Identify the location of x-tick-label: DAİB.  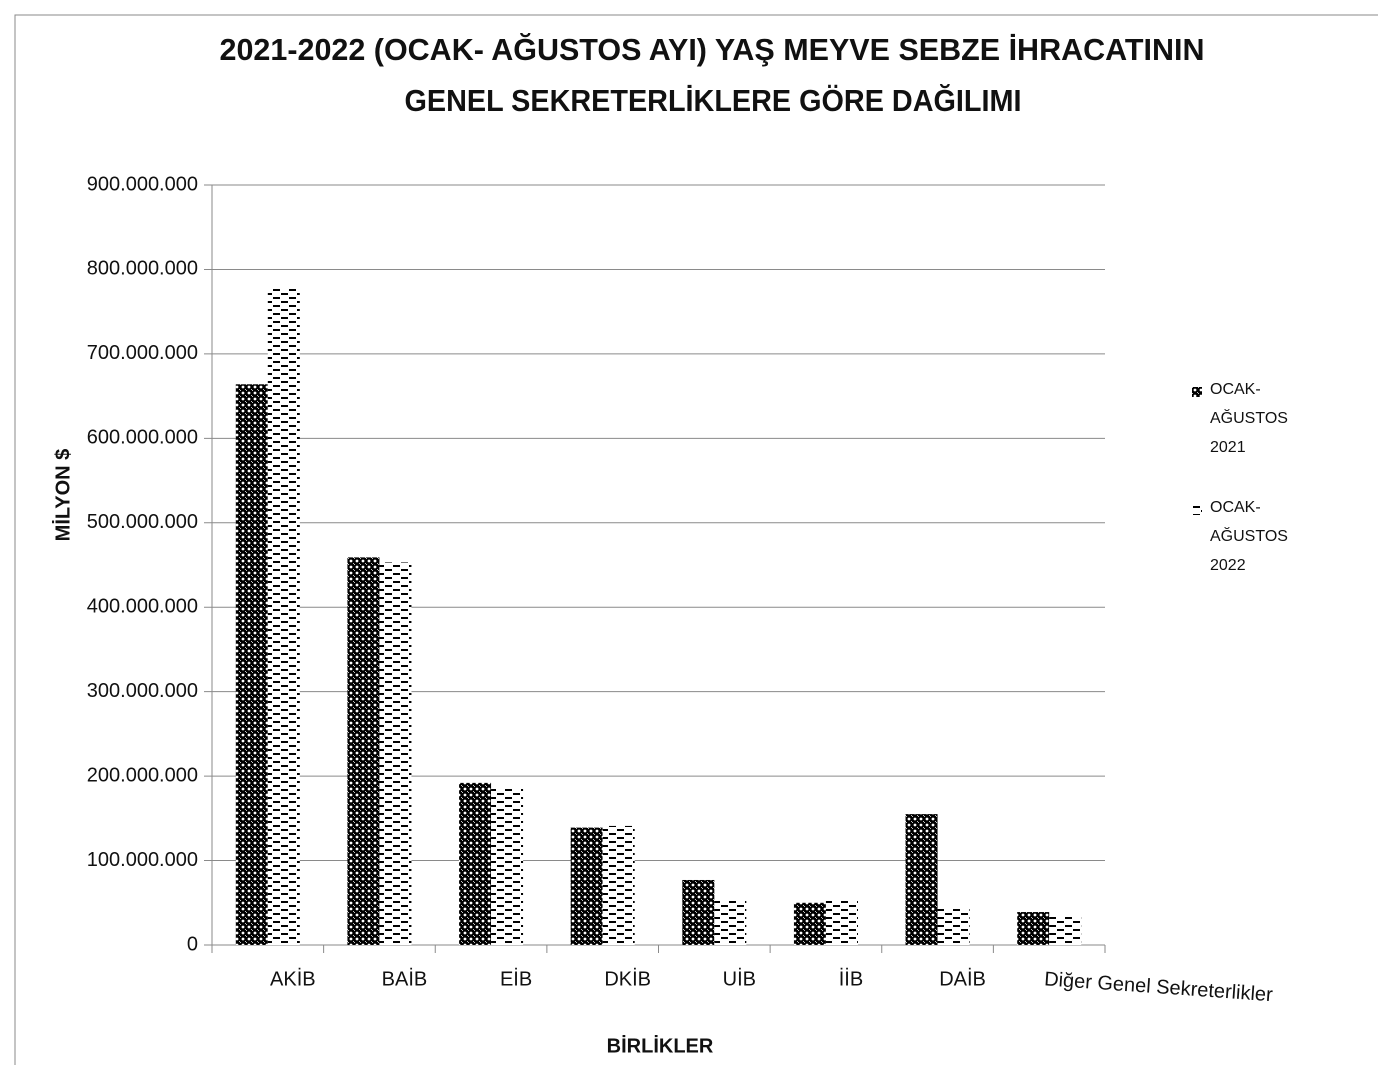
(962, 978).